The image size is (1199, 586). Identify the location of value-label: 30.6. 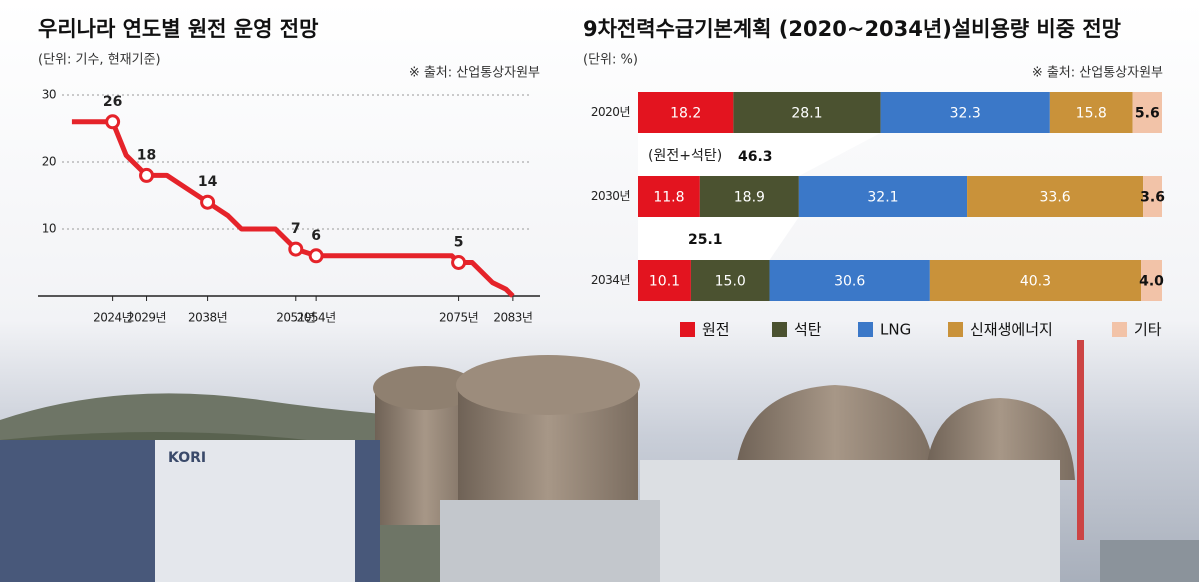
(849, 282).